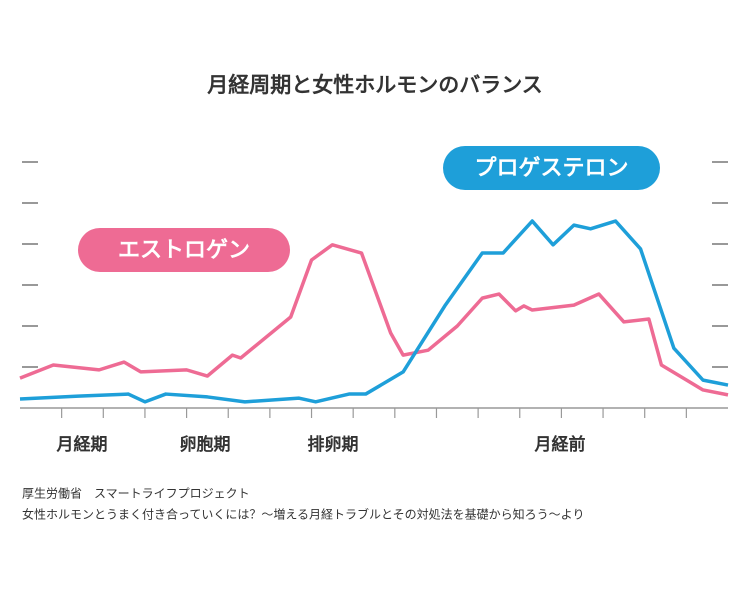  I want to click on legend-label: エストロゲン, so click(184, 250).